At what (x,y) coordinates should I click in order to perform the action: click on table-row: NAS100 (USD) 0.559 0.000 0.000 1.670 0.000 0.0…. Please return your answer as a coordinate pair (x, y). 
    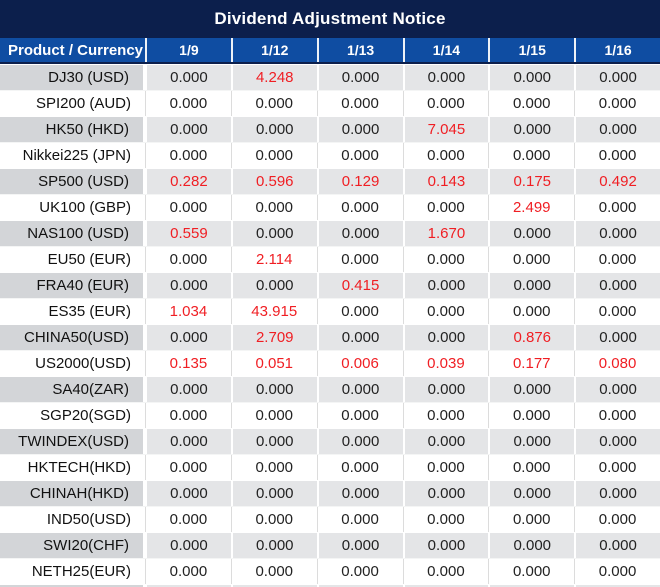
    Looking at the image, I should click on (330, 234).